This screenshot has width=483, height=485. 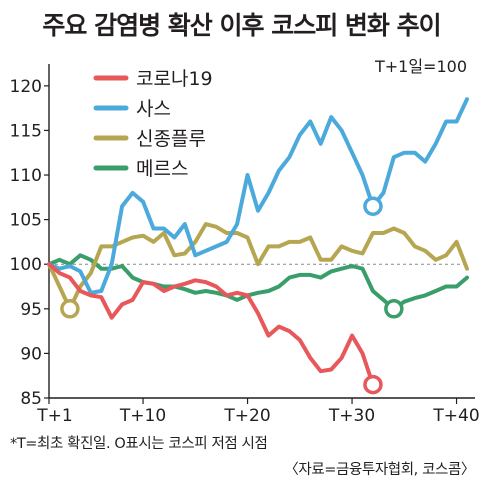 What do you see at coordinates (420, 66) in the screenshot?
I see `base-note: T+1일=100` at bounding box center [420, 66].